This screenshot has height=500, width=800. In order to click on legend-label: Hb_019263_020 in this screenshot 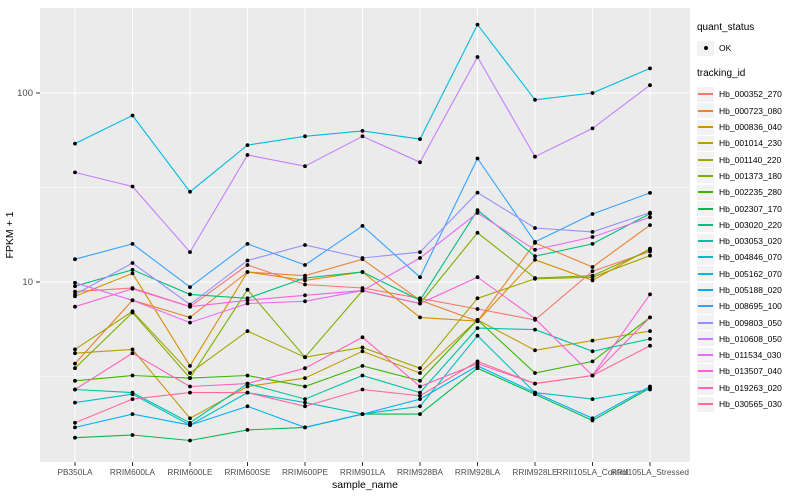, I will do `click(750, 387)`.